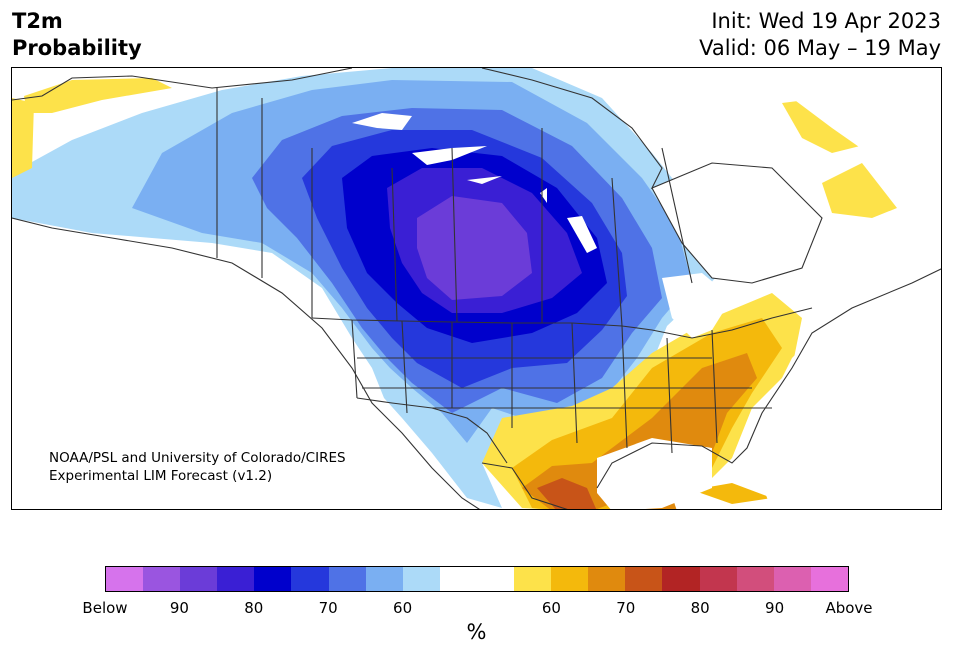 This screenshot has width=953, height=659. What do you see at coordinates (179, 608) in the screenshot?
I see `colorbar-tick-1: 90` at bounding box center [179, 608].